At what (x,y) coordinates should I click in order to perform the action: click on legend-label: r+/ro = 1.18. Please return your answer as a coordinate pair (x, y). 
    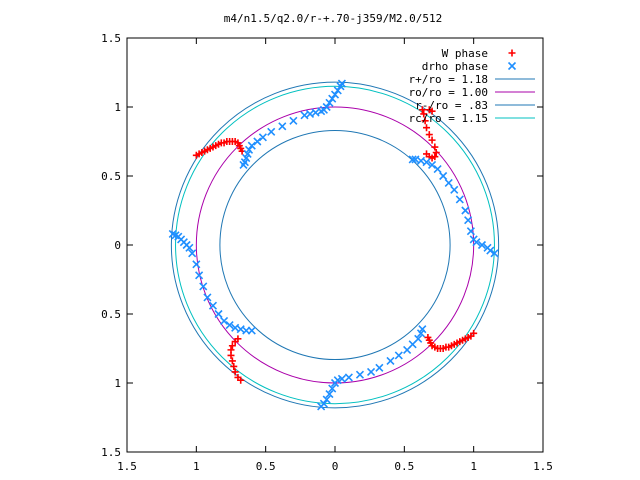
    Looking at the image, I should click on (448, 79).